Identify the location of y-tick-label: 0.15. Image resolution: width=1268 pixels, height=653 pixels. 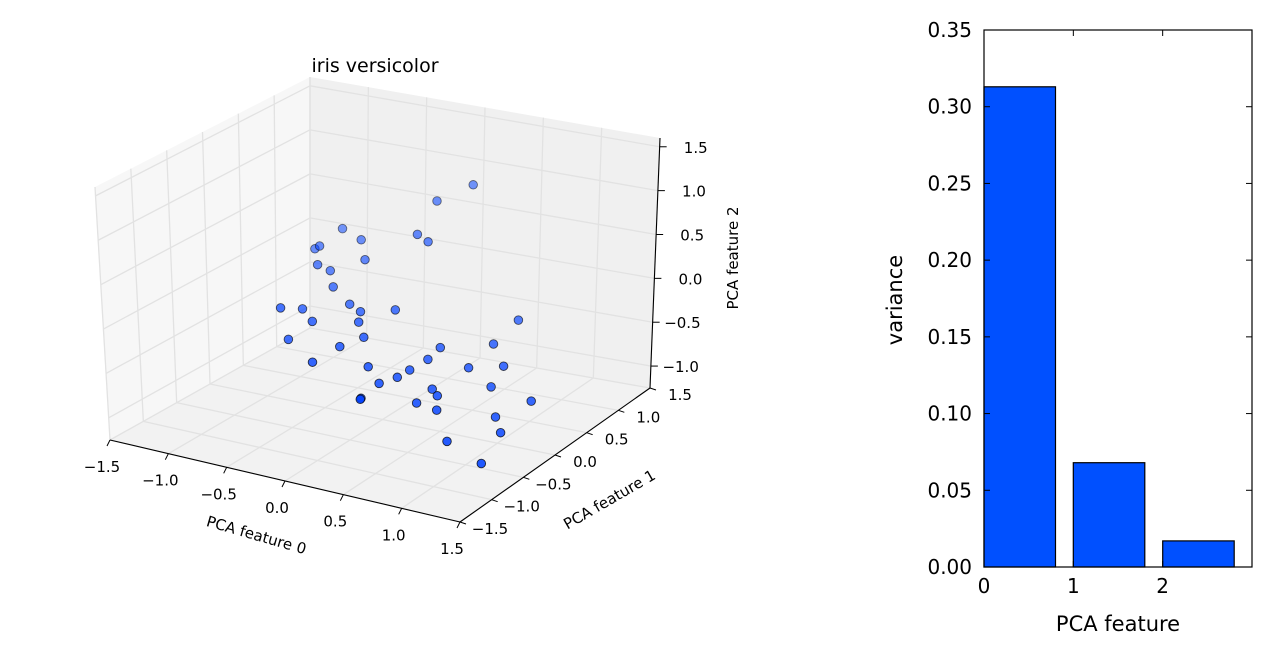
(949, 337).